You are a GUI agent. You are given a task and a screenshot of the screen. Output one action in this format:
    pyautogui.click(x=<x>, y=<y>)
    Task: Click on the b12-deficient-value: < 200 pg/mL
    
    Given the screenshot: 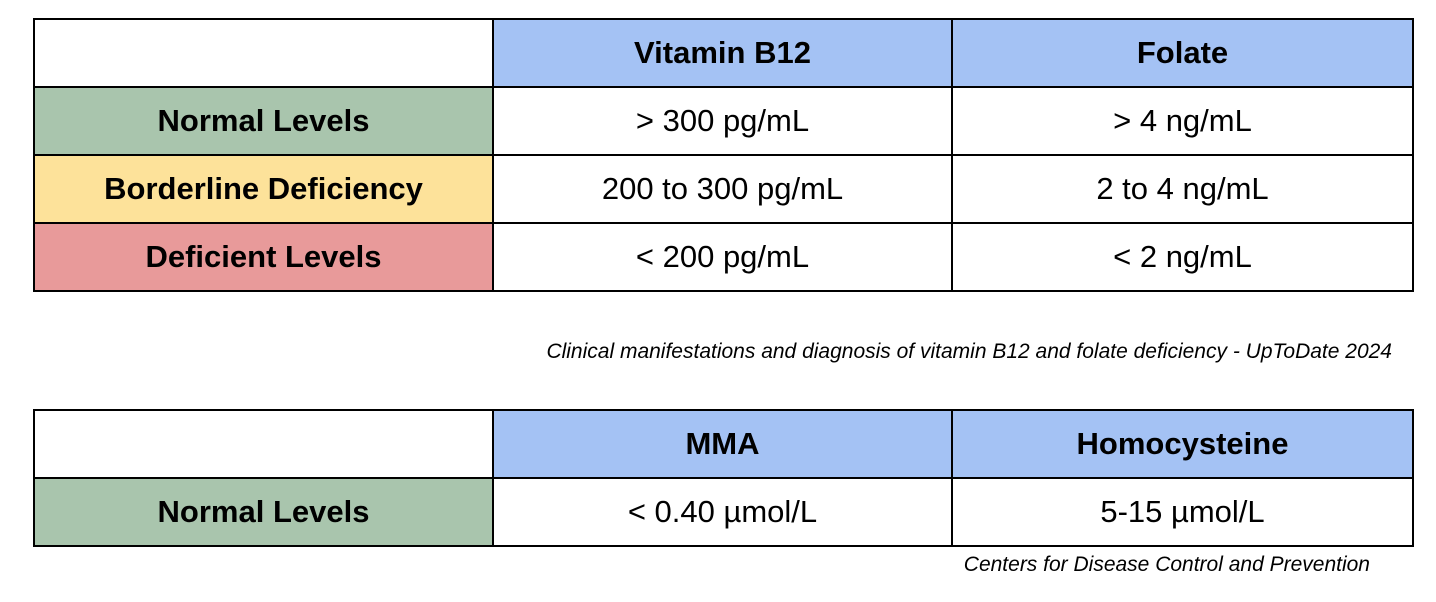 What is the action you would take?
    pyautogui.click(x=722, y=257)
    